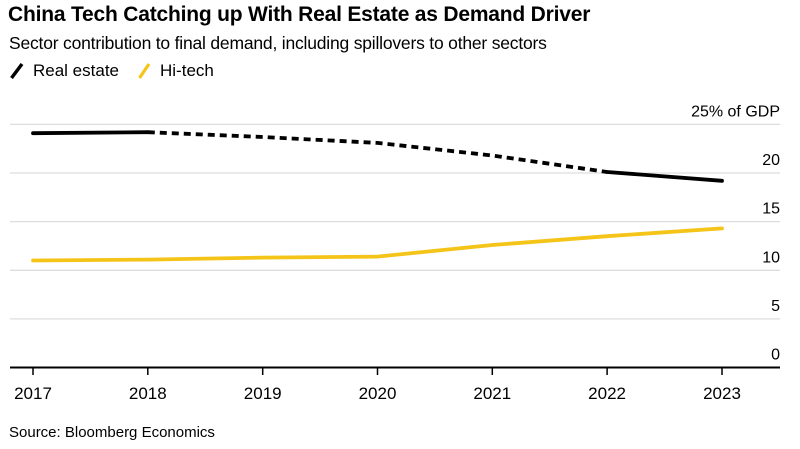  I want to click on hi-tech-line-solid, so click(377, 244).